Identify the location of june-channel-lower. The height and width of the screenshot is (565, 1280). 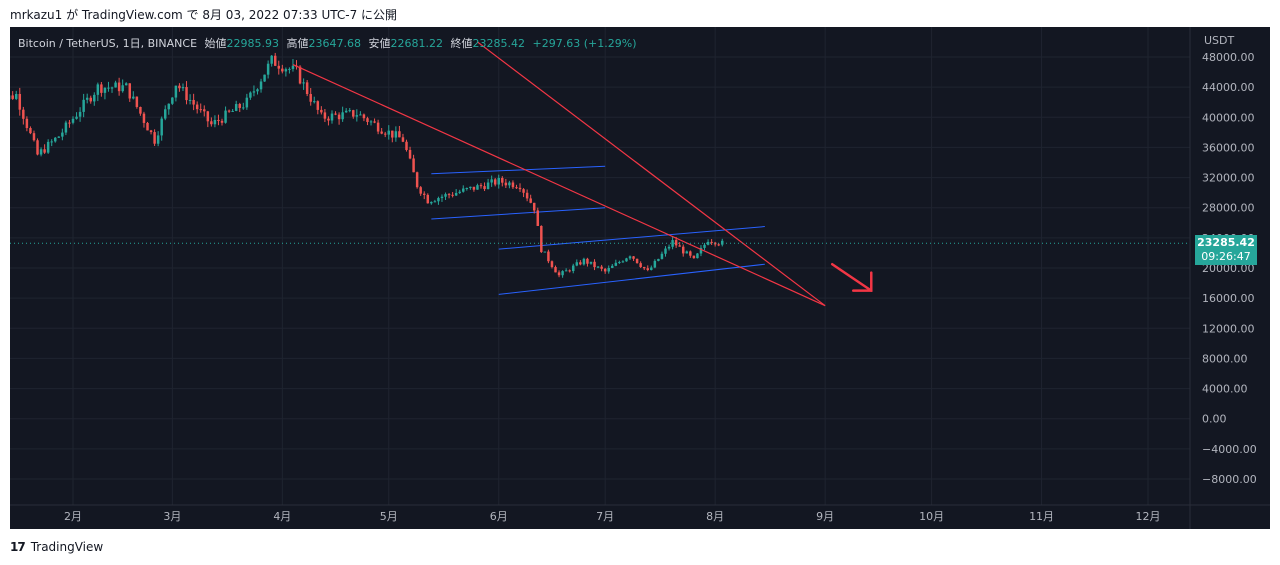
(631, 279).